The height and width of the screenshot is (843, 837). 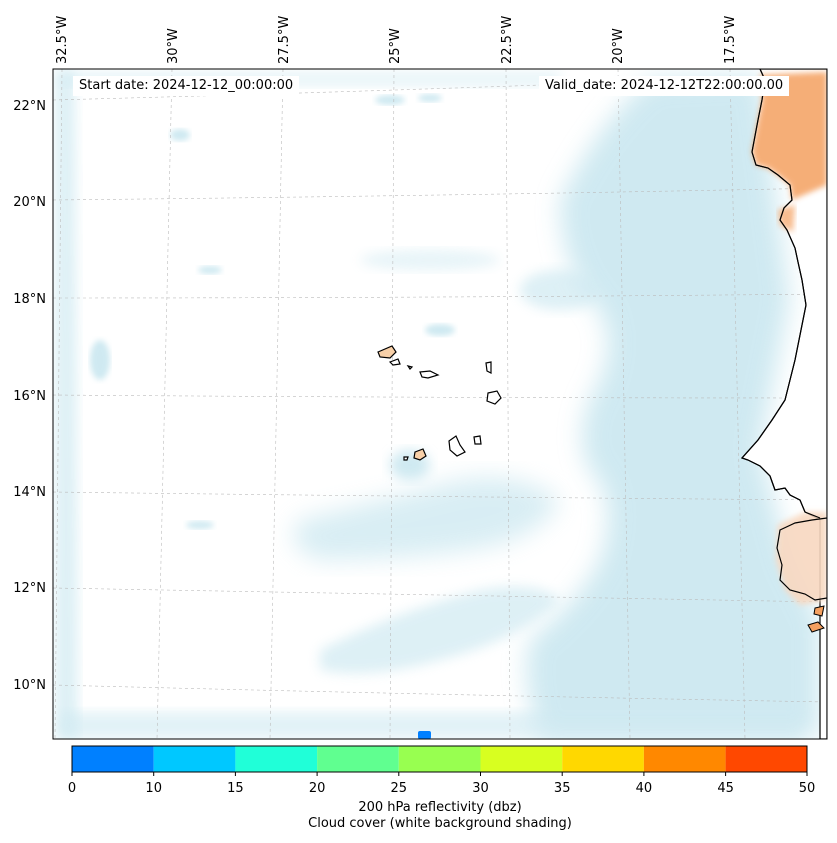 I want to click on colorbar-tick: 20, so click(x=317, y=788).